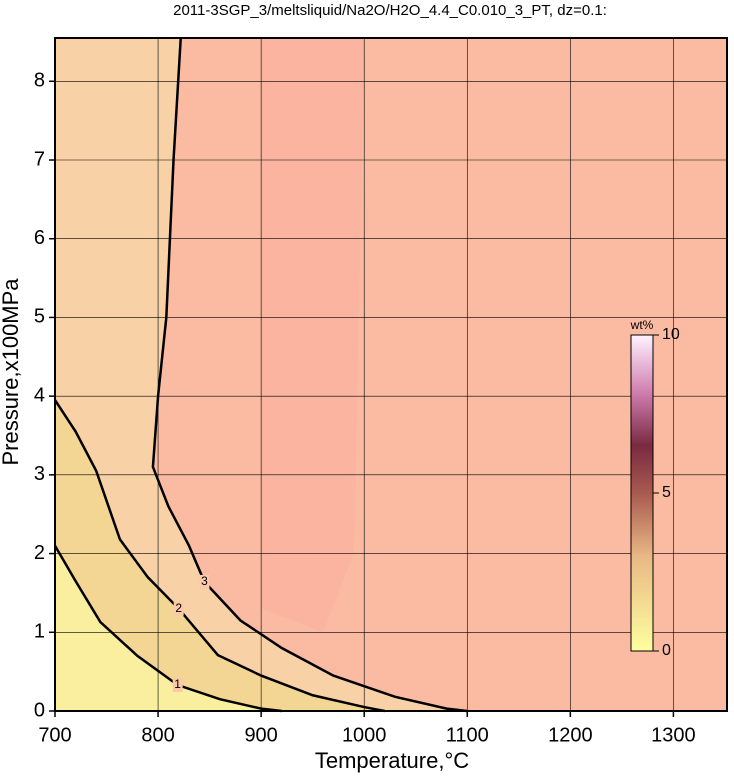 The height and width of the screenshot is (781, 734). Describe the element at coordinates (313, 335) in the screenshot. I see `background-band` at that location.